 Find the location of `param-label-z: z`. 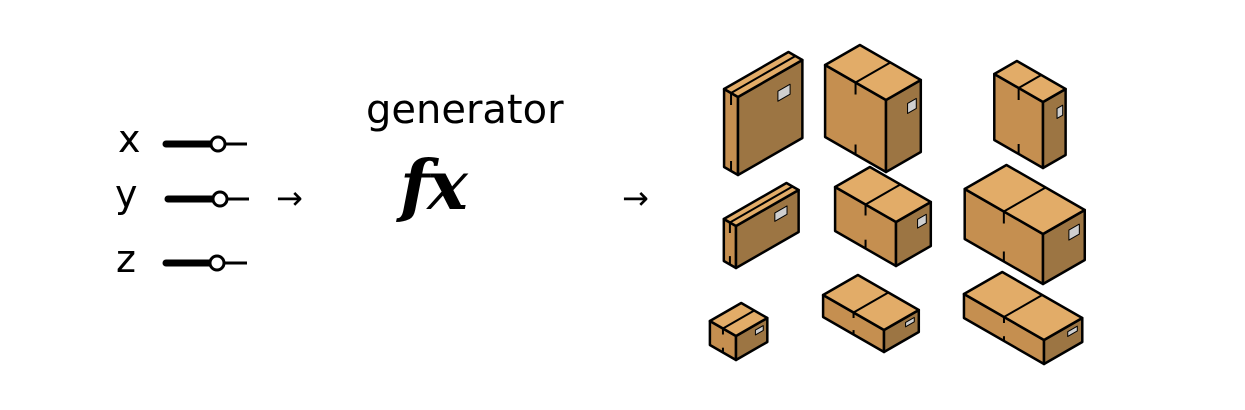

param-label-z: z is located at coordinates (126, 259).